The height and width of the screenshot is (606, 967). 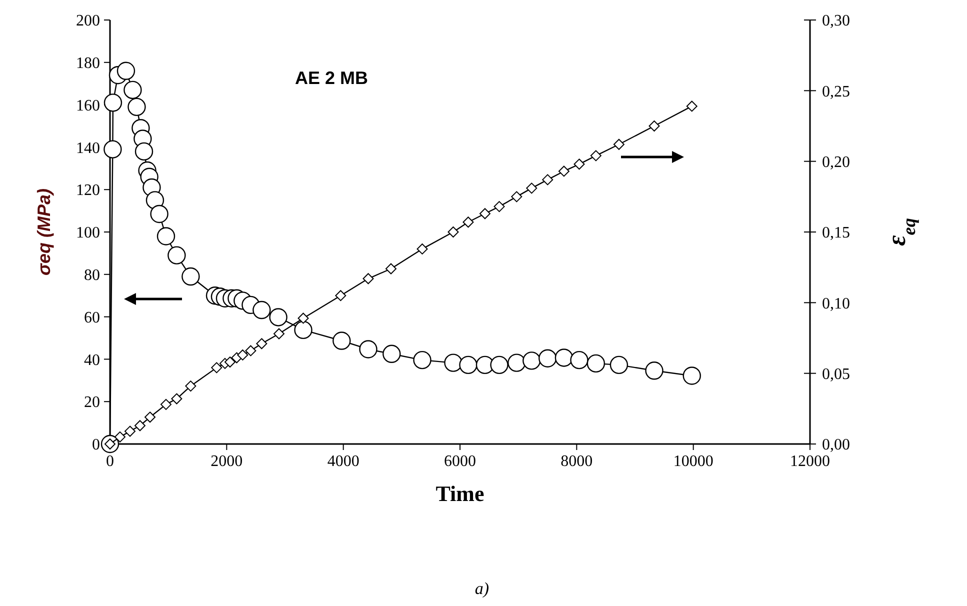 I want to click on x-tick-label: 6000, so click(x=460, y=461).